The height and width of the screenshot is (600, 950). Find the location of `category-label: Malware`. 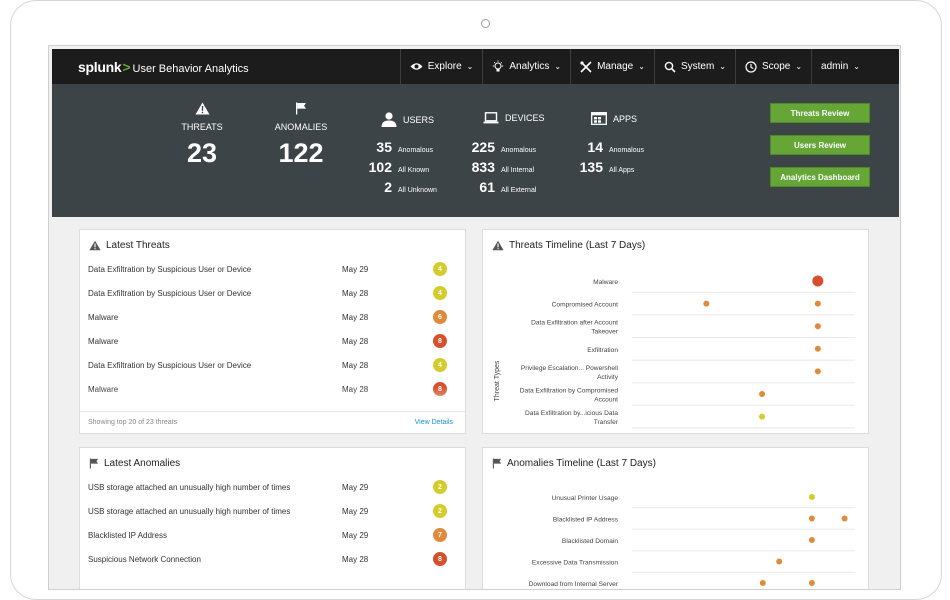

category-label: Malware is located at coordinates (605, 282).